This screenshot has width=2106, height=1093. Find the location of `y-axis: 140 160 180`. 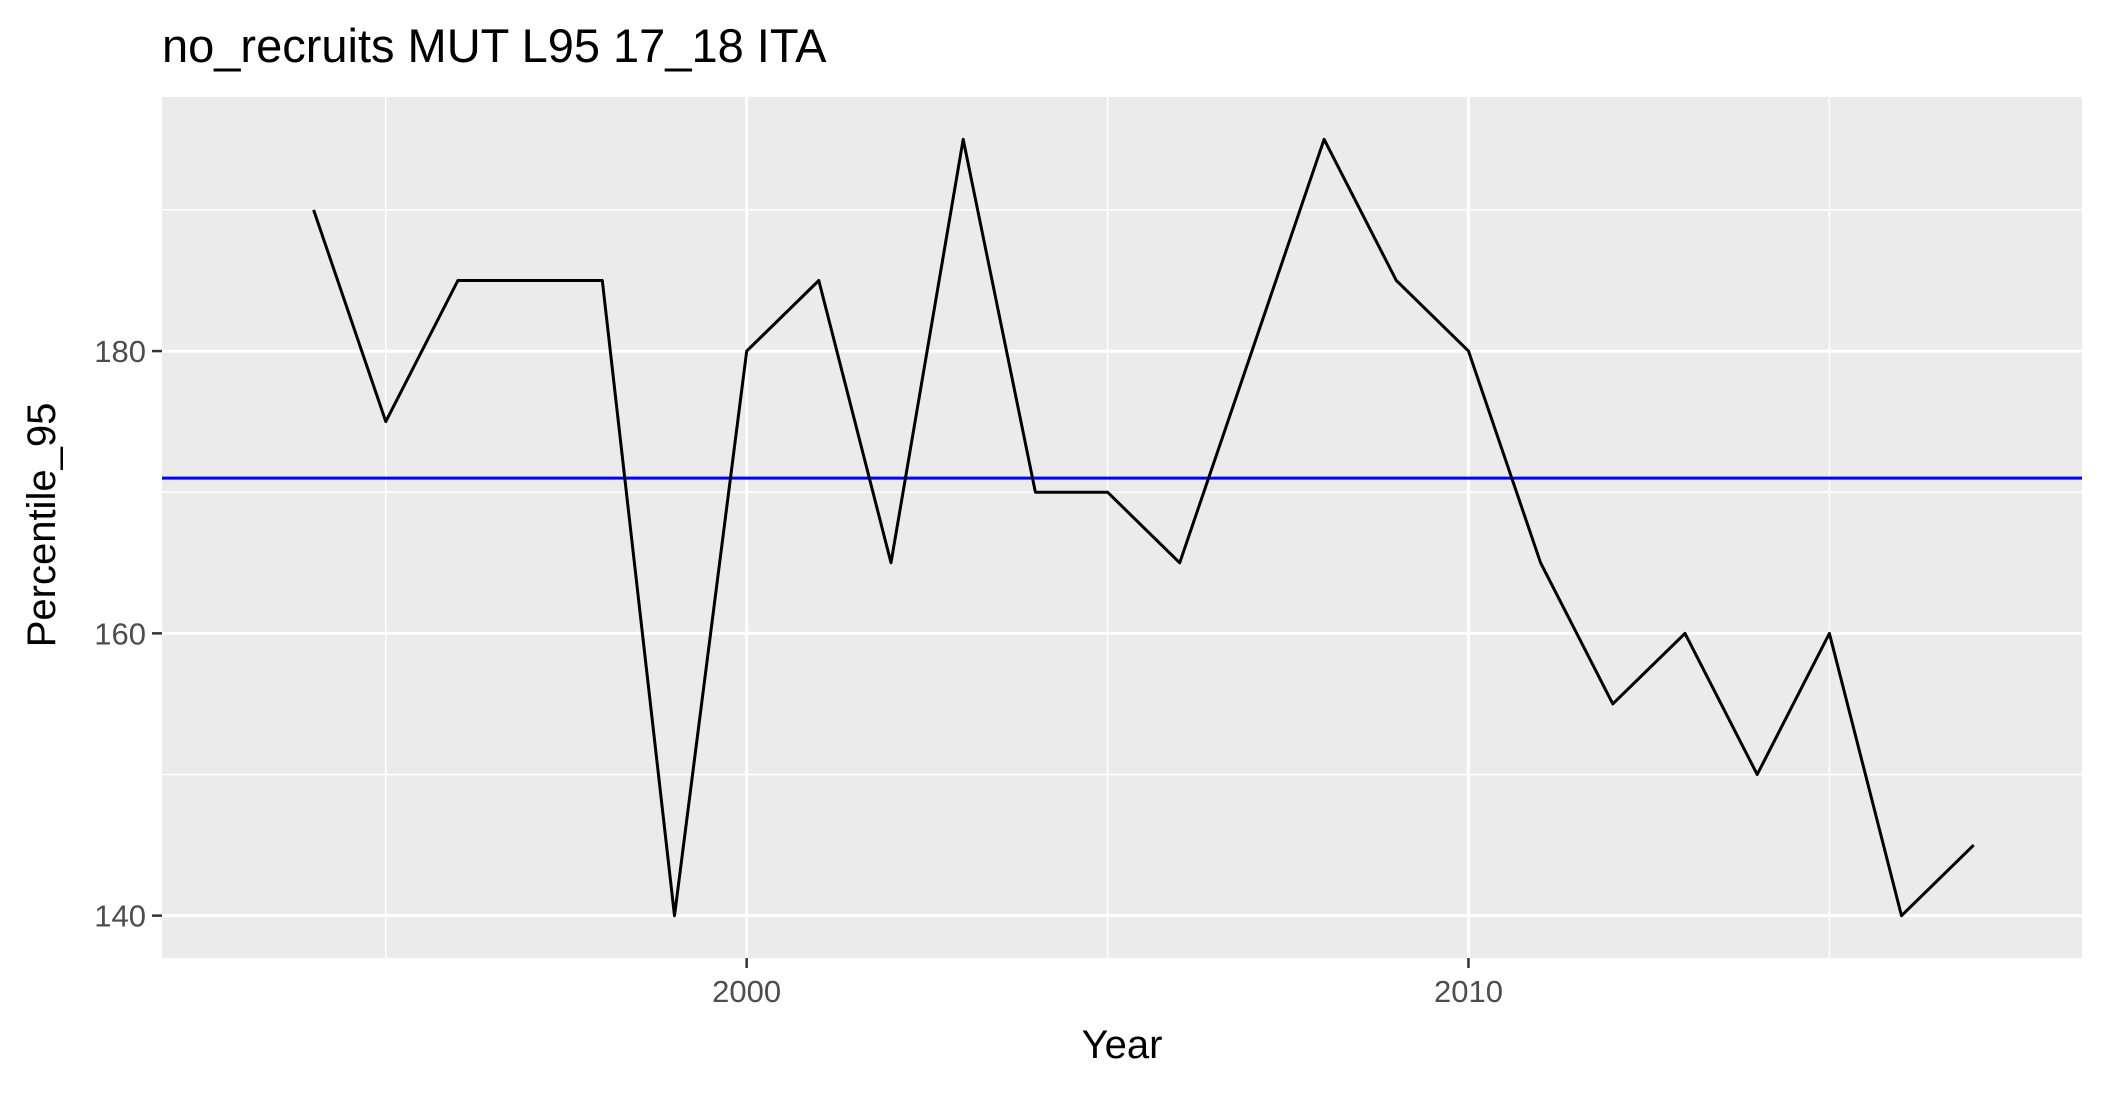

y-axis: 140 160 180 is located at coordinates (128, 634).